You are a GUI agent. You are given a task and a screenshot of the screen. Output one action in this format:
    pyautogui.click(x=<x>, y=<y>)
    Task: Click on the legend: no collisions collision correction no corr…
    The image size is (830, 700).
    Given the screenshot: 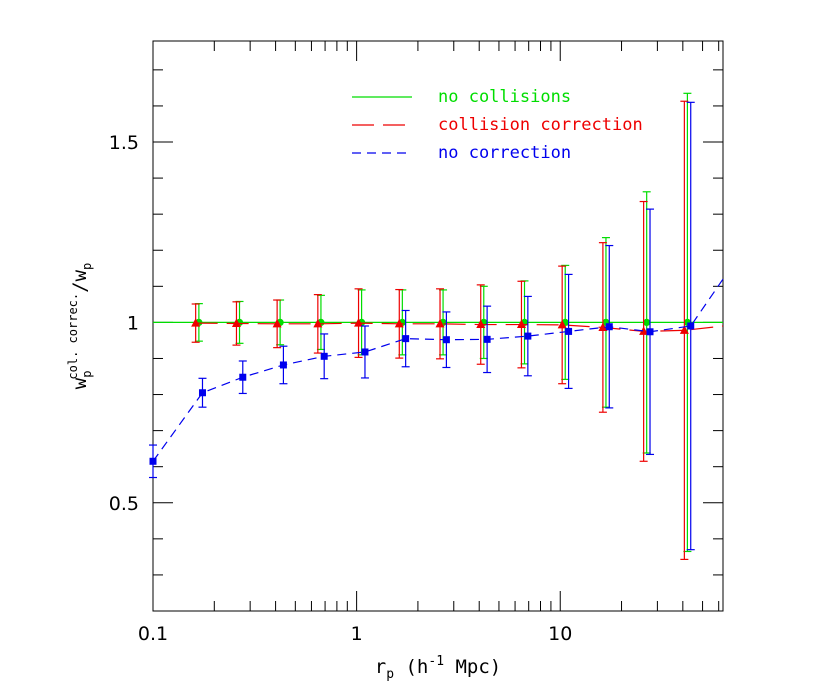 What is the action you would take?
    pyautogui.click(x=497, y=125)
    